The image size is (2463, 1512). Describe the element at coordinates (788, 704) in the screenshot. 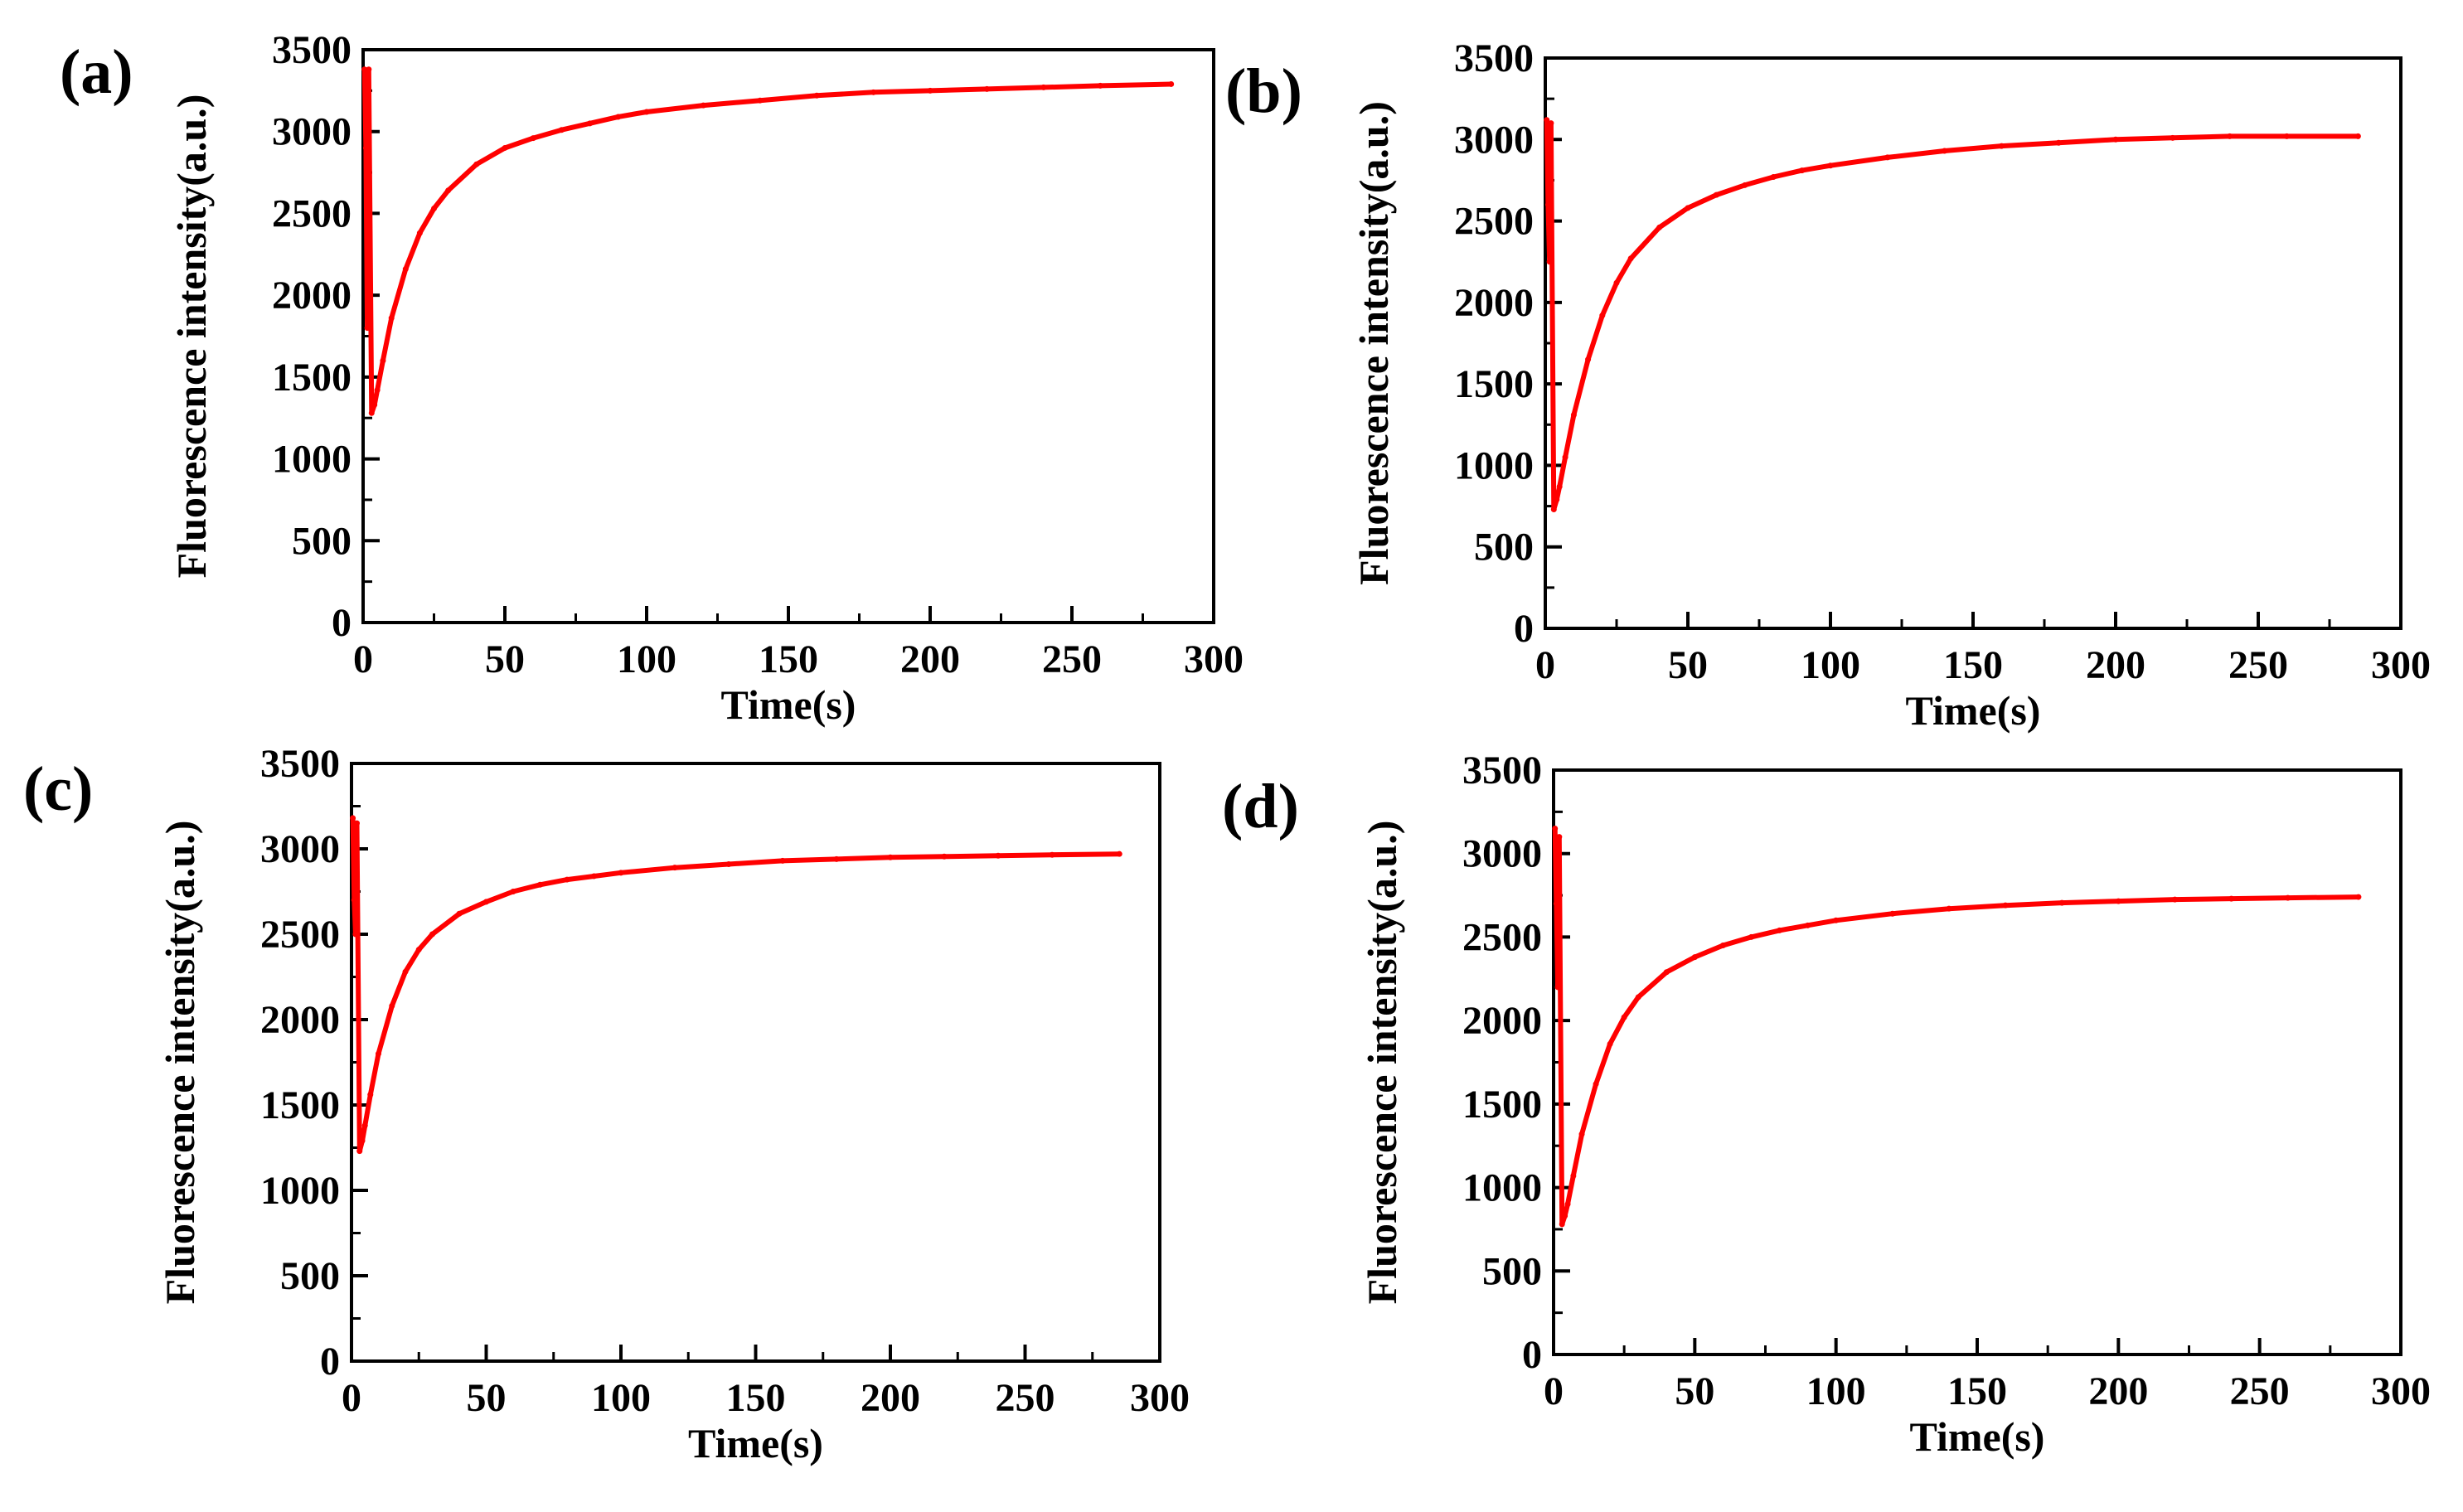

I see `x-axis-title: Time(s)` at that location.